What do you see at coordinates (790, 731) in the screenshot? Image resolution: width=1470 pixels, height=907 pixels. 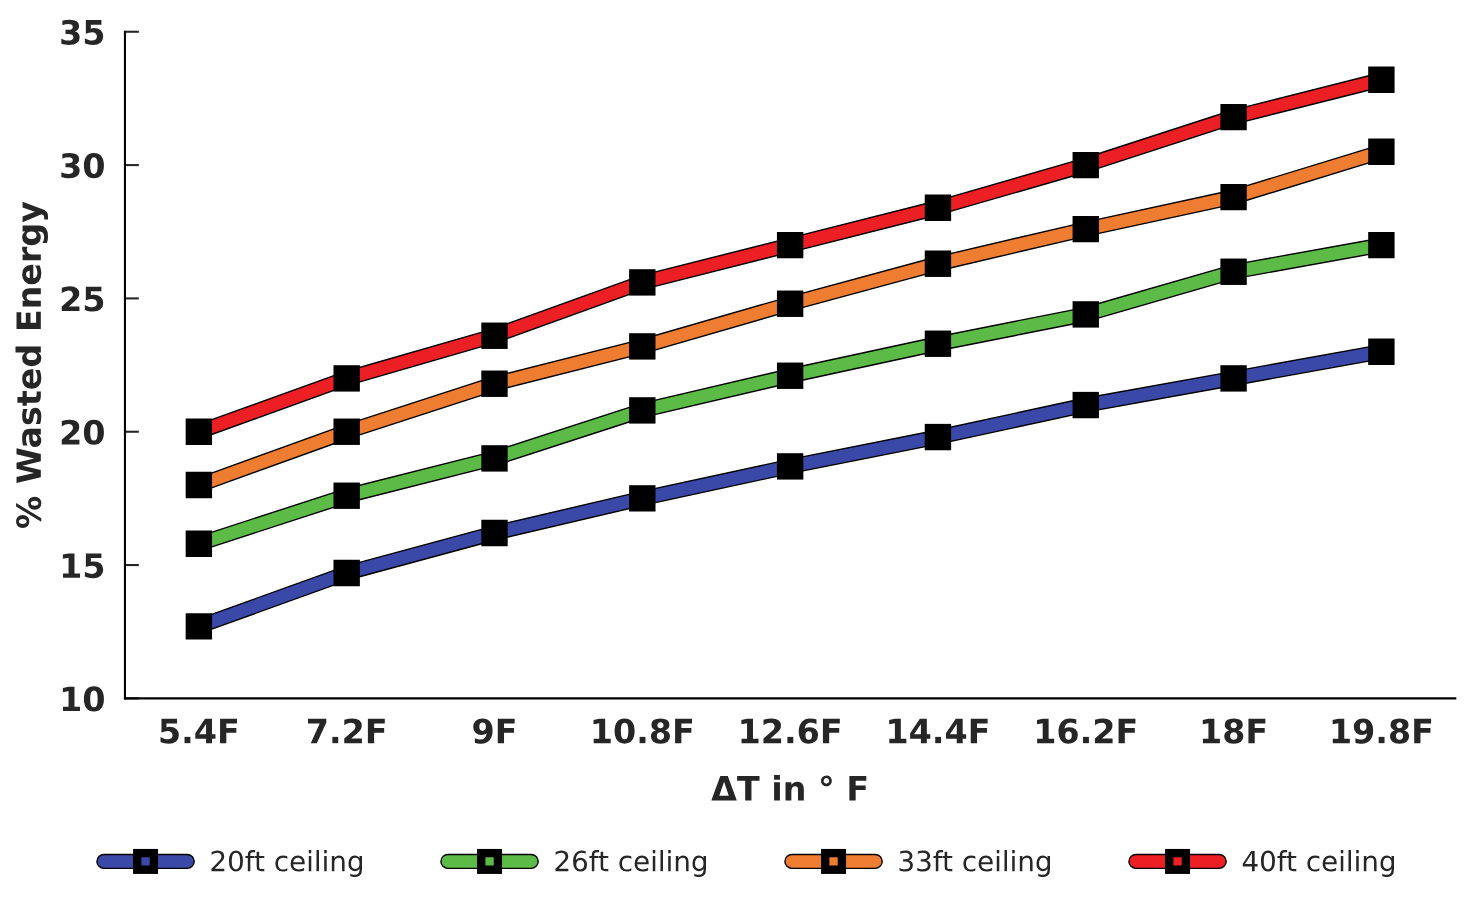 I see `x-tick-label: 12.6F` at bounding box center [790, 731].